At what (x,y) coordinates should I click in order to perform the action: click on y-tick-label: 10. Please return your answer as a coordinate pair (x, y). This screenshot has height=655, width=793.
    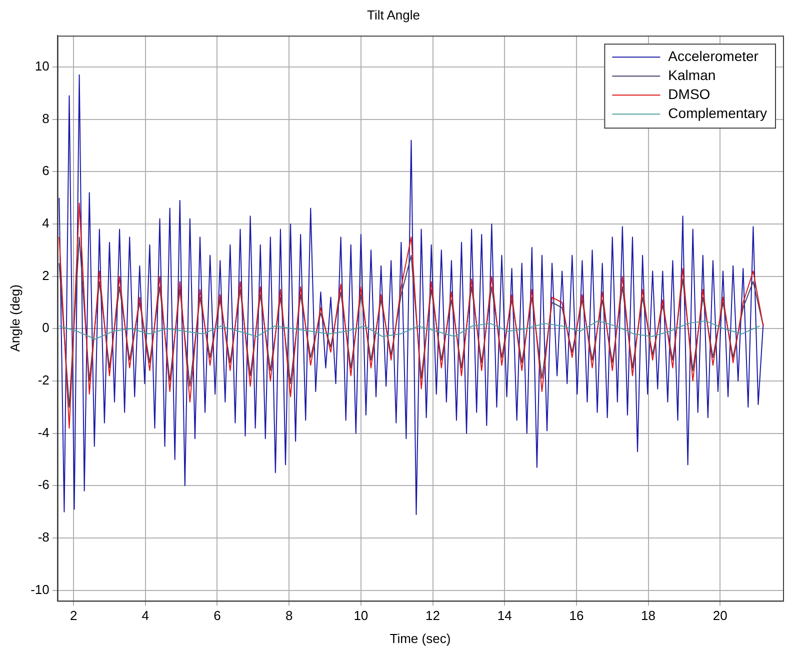
    Looking at the image, I should click on (42, 66).